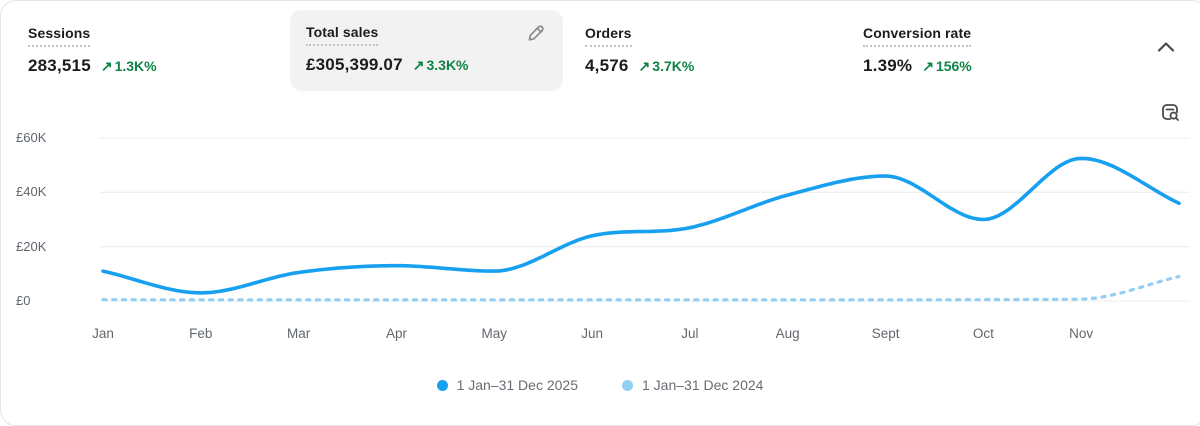 Image resolution: width=1200 pixels, height=426 pixels. What do you see at coordinates (639, 50) in the screenshot?
I see `metric-orders: Orders 4,576 ↗ 3.7K%` at bounding box center [639, 50].